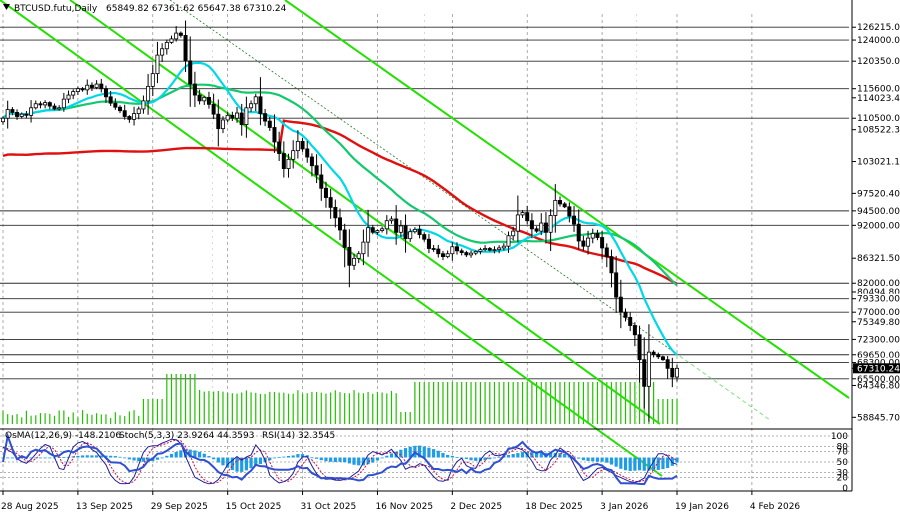 The width and height of the screenshot is (900, 516). I want to click on osc-level-label: 0, so click(845, 489).